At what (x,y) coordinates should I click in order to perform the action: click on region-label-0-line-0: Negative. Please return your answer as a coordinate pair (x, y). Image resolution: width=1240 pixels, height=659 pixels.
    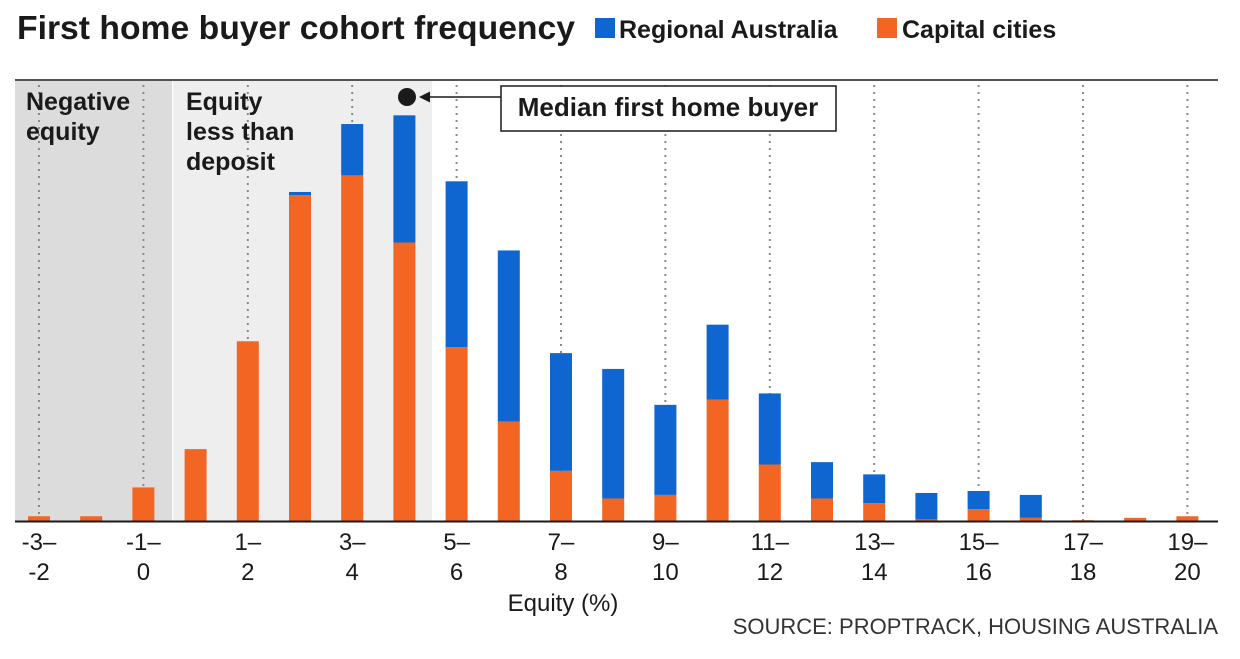
    Looking at the image, I should click on (78, 102).